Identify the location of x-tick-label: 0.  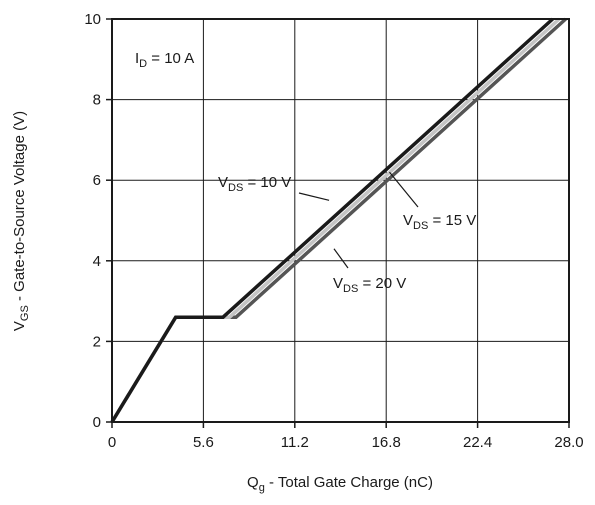
(112, 442).